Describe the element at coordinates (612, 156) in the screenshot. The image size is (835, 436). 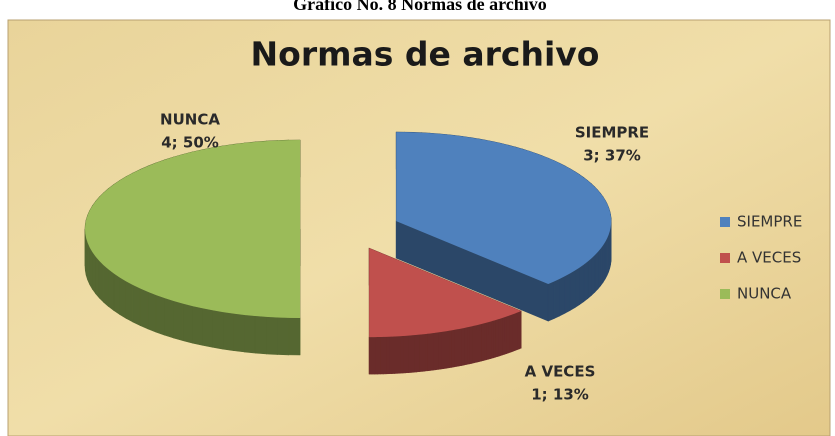
I see `data-label: 3; 37%` at that location.